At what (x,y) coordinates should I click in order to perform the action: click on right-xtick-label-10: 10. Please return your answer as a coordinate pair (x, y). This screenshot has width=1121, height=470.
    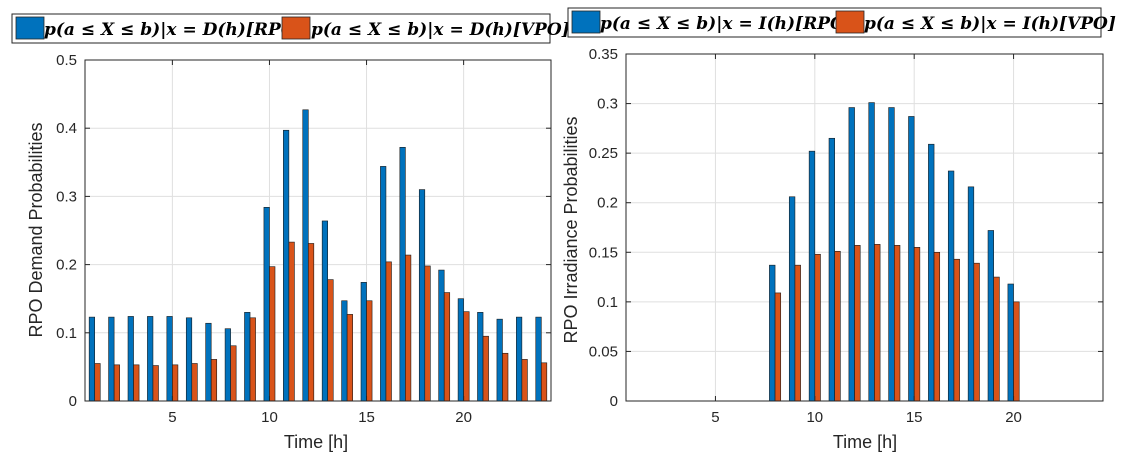
    Looking at the image, I should click on (814, 417).